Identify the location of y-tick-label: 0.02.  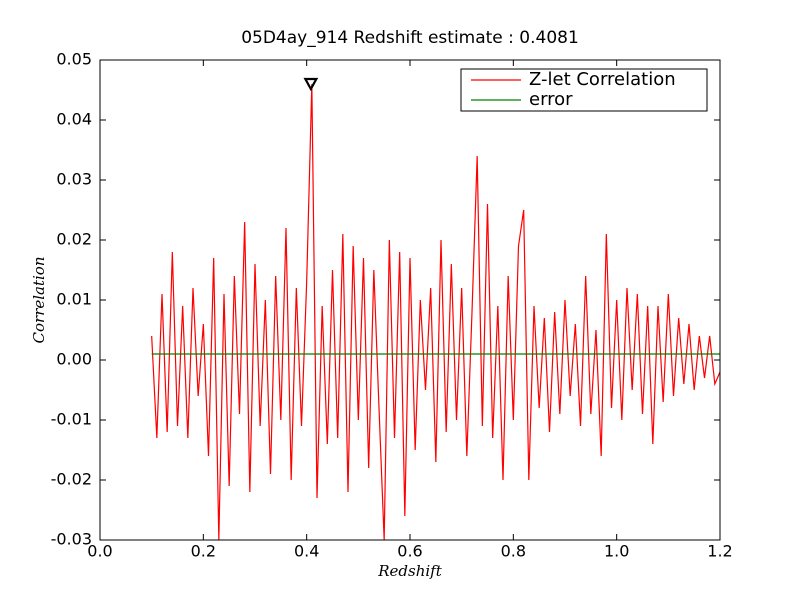
(74, 239).